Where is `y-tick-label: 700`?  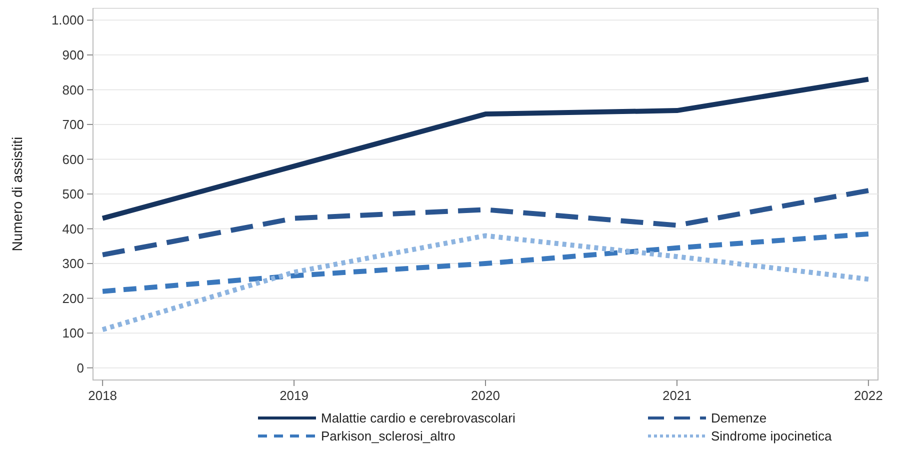
y-tick-label: 700 is located at coordinates (73, 124).